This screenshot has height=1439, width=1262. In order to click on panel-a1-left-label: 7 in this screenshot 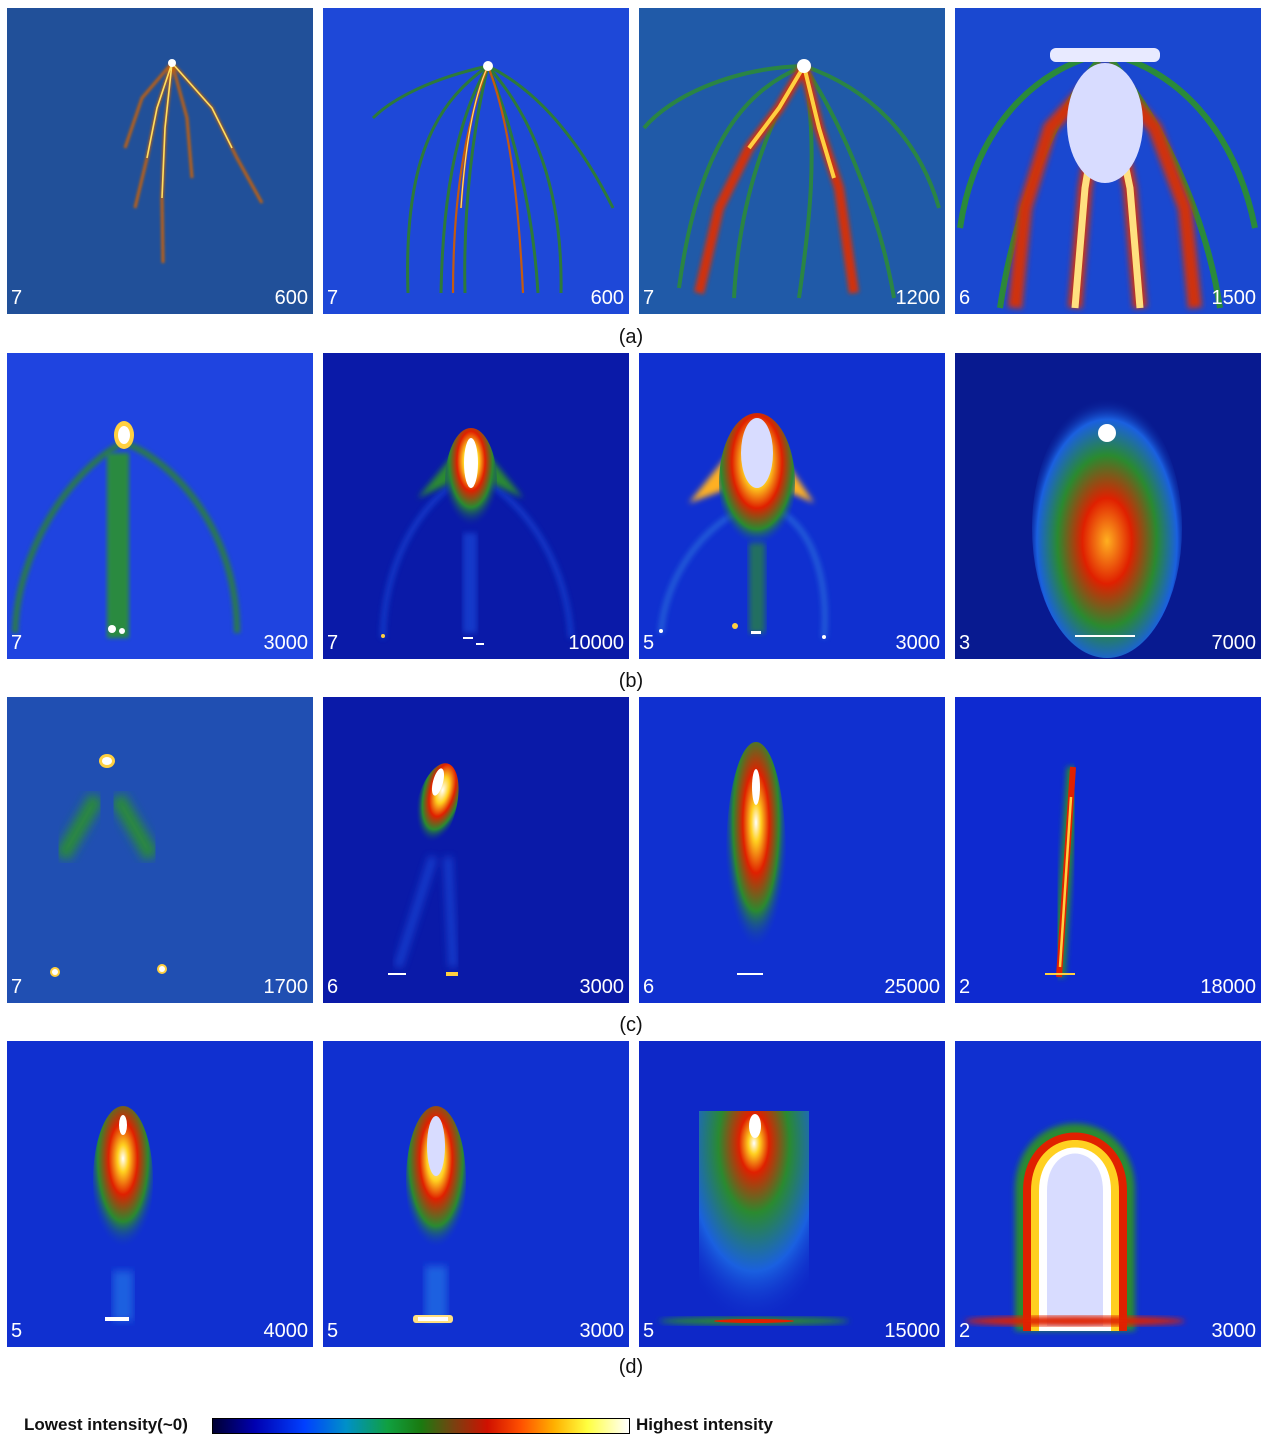, I will do `click(17, 298)`.